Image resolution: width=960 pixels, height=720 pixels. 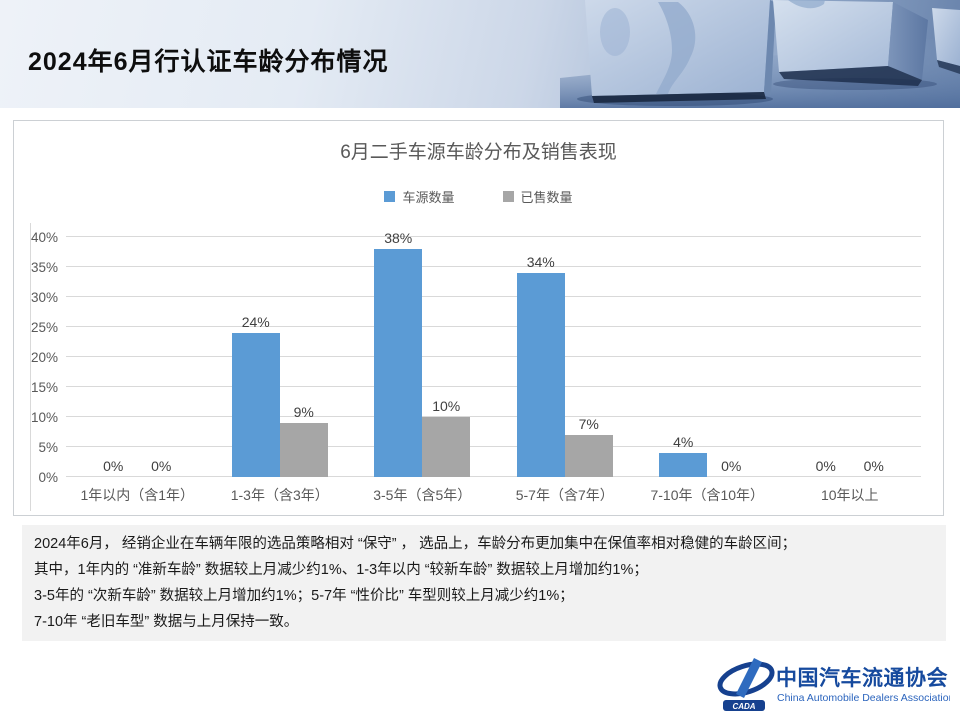 I want to click on bar: 7%, so click(x=588, y=446).